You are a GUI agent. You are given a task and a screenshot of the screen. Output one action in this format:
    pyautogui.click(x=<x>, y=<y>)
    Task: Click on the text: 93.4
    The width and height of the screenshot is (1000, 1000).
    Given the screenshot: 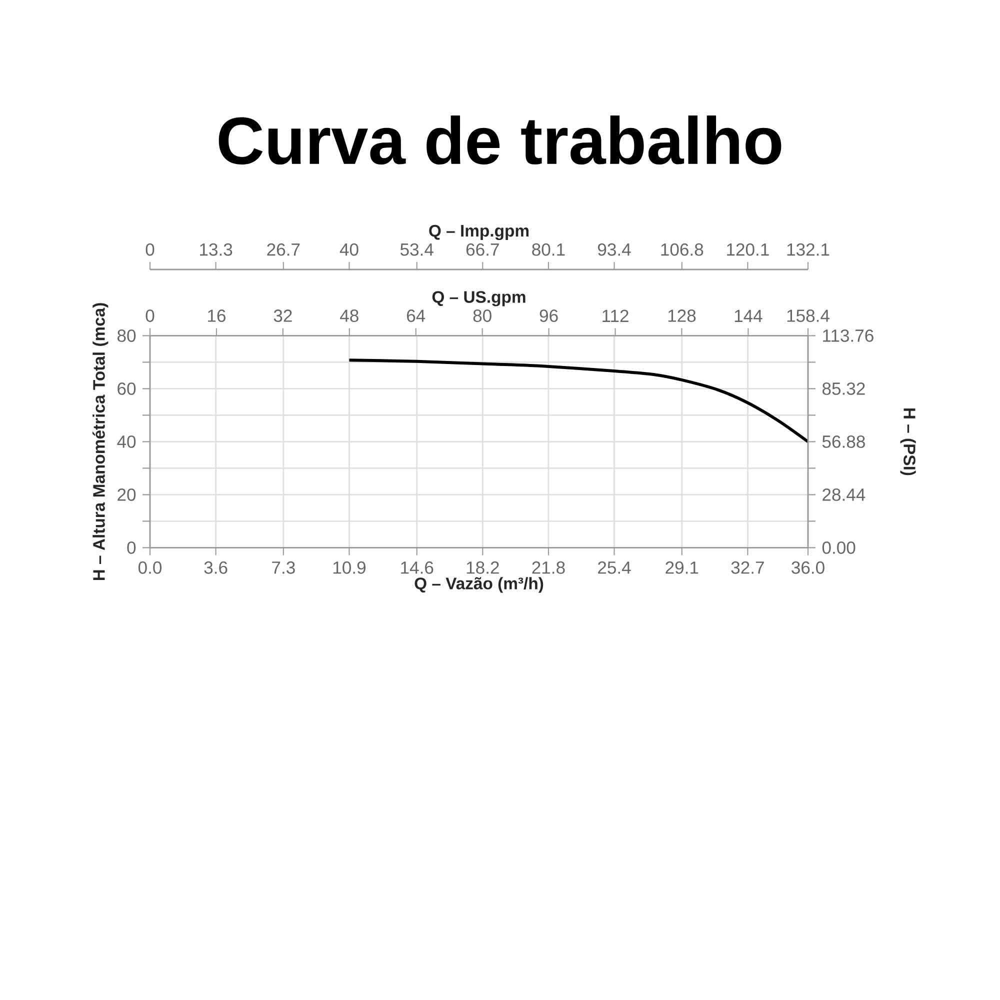 What is the action you would take?
    pyautogui.click(x=614, y=249)
    